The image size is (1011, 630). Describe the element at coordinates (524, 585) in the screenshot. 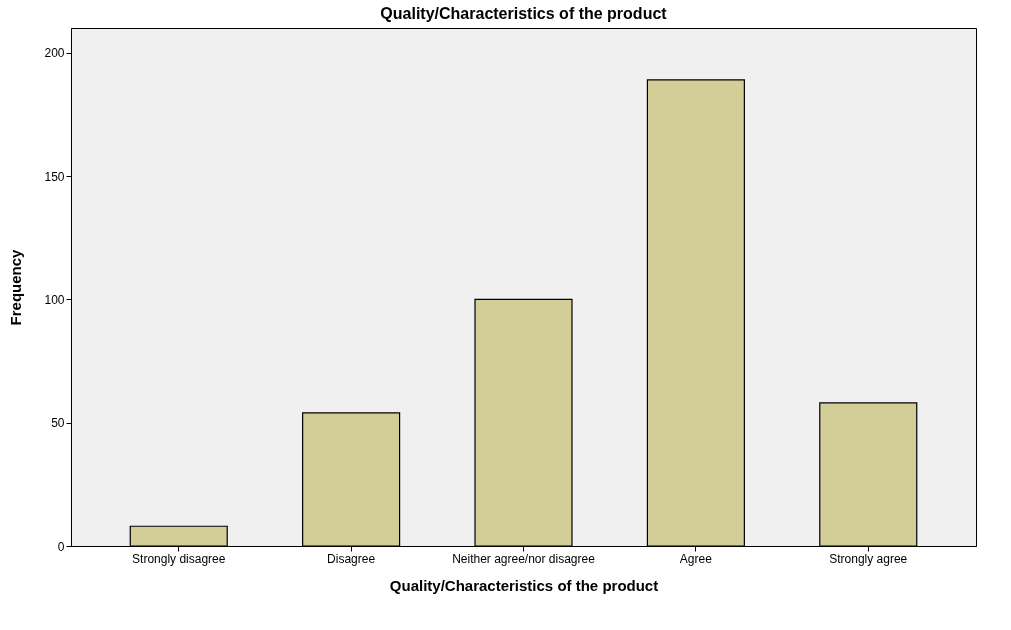

I see `x-axis-title: Quality/Characteristics of the product` at that location.